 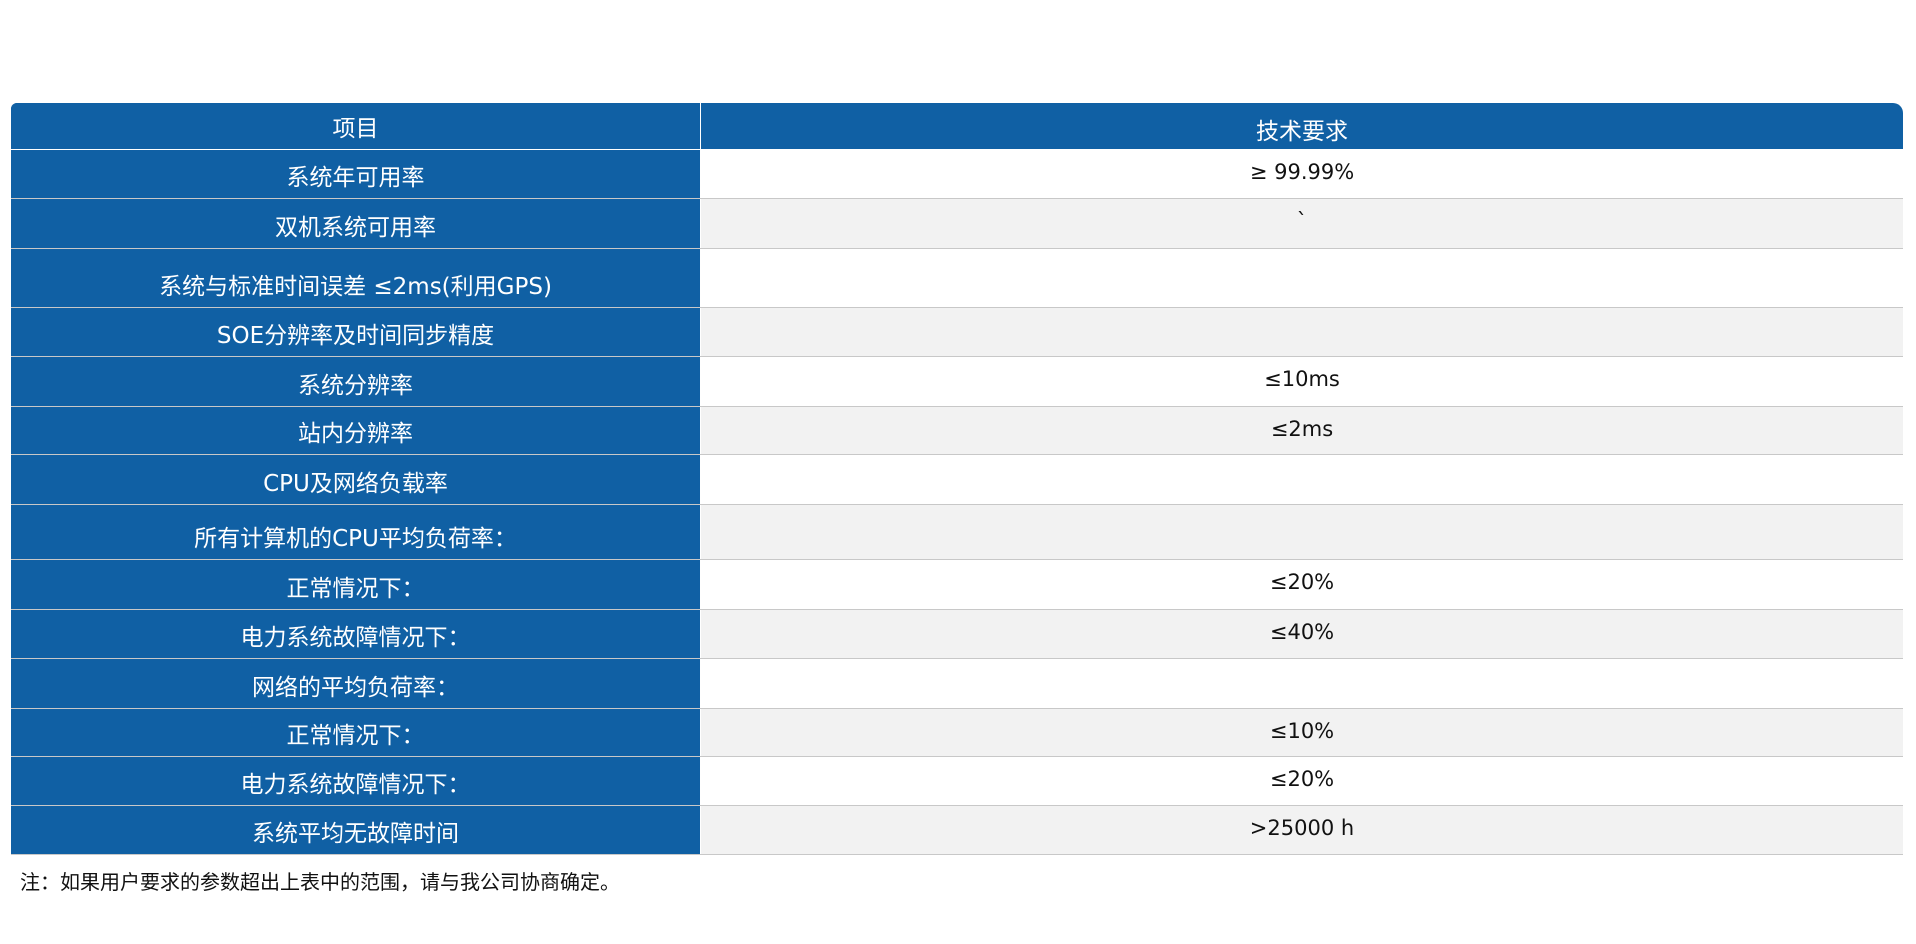 I want to click on item-cell: 系统年可用率, so click(x=356, y=174).